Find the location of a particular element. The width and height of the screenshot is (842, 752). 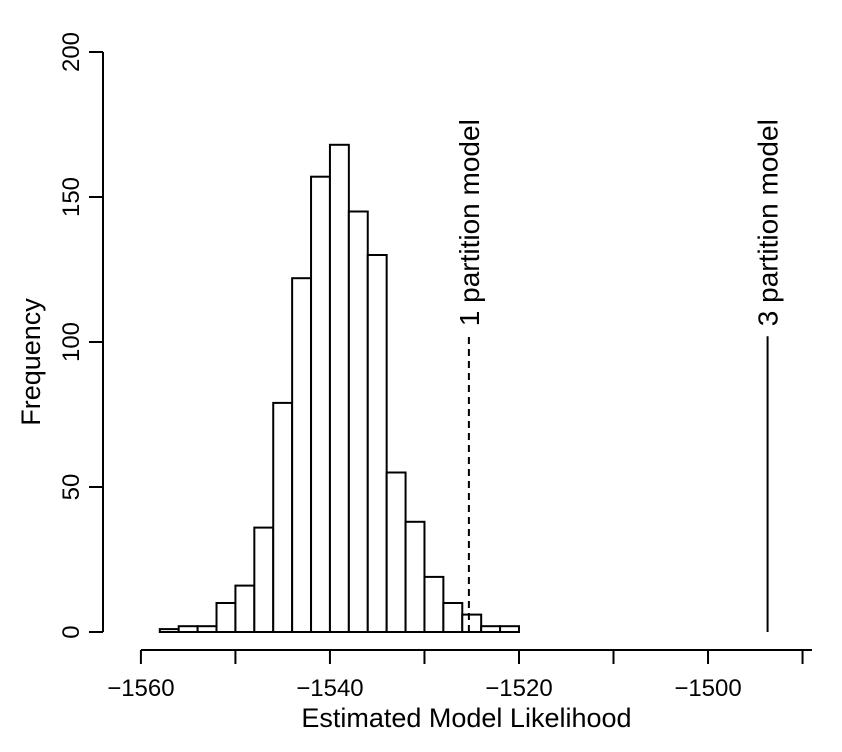

annotation-label: 3 partition model is located at coordinates (768, 222).